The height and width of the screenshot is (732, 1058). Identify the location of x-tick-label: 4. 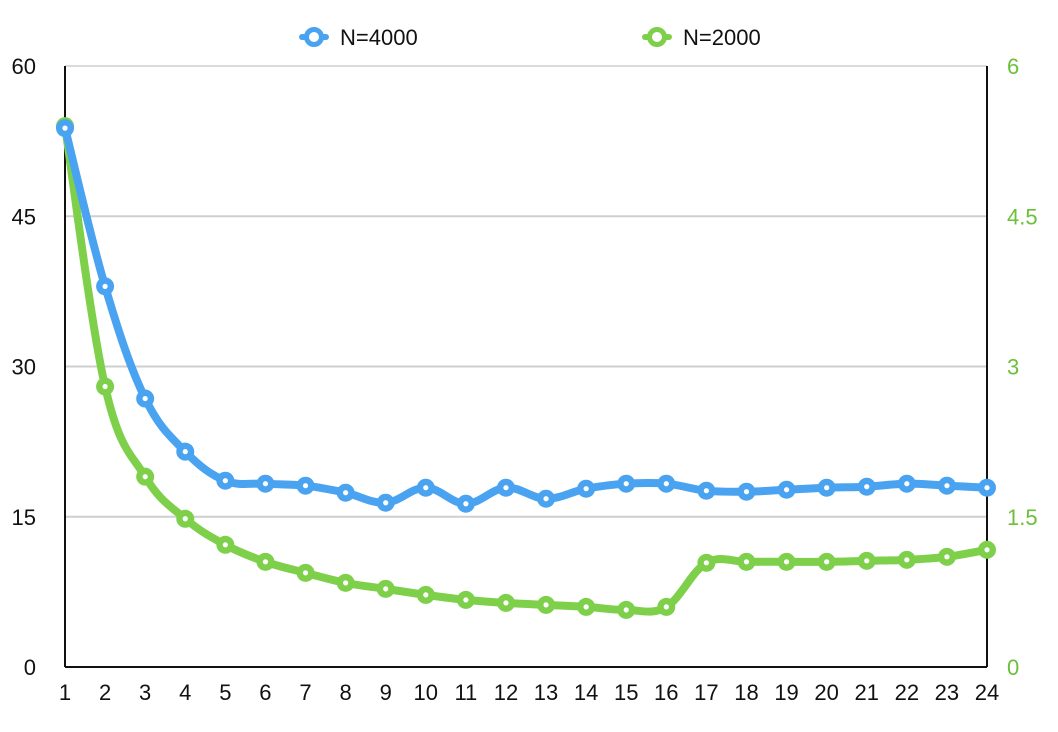
(185, 692).